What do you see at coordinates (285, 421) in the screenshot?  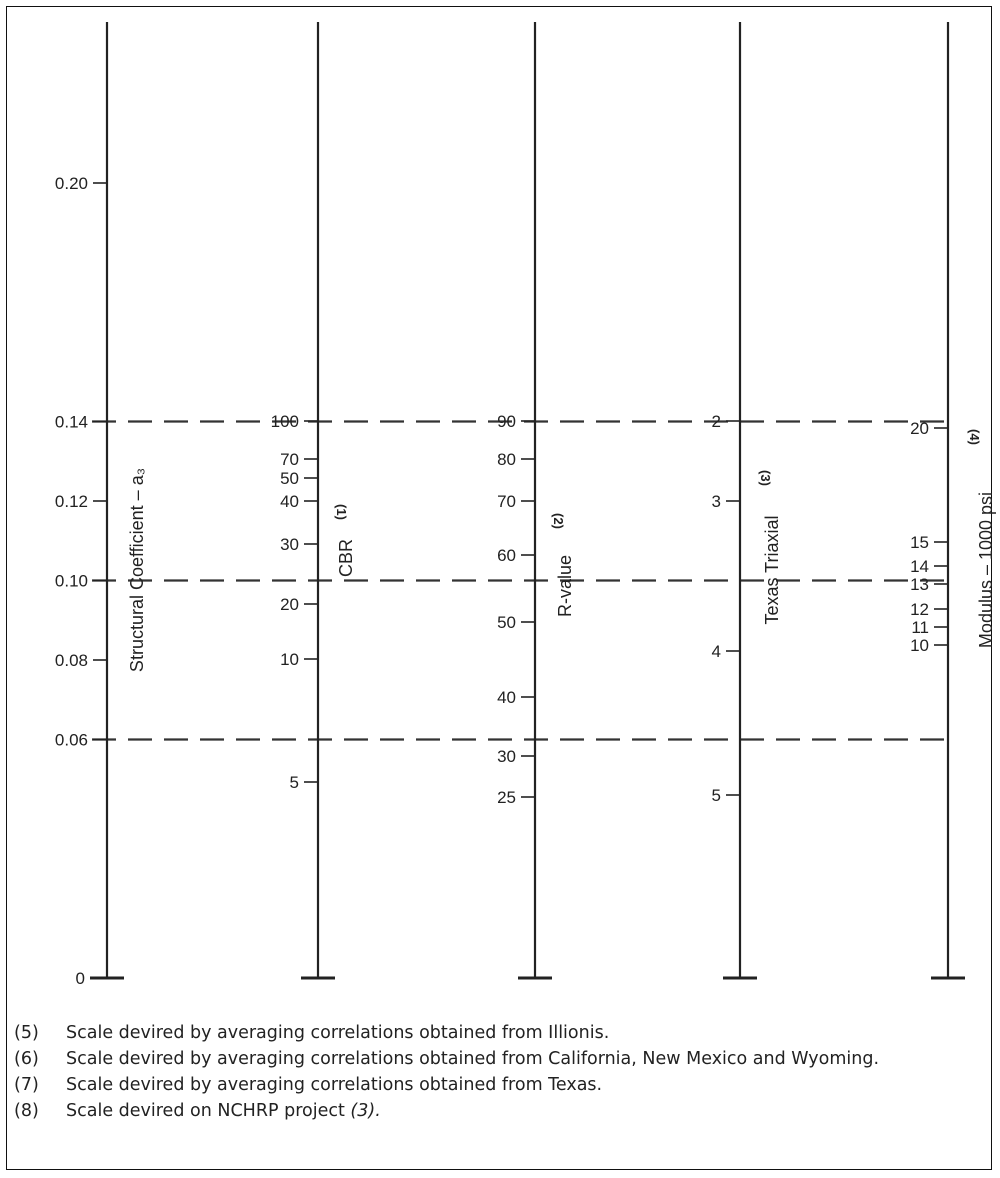 I see `tick-label: 100` at bounding box center [285, 421].